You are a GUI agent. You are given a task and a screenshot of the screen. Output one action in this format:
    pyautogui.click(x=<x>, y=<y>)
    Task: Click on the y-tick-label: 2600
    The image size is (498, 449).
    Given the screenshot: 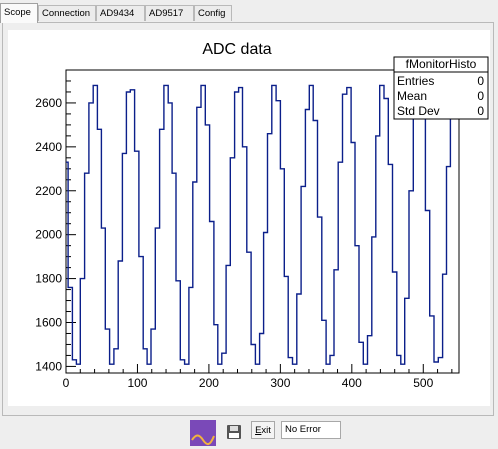 What is the action you would take?
    pyautogui.click(x=48, y=103)
    